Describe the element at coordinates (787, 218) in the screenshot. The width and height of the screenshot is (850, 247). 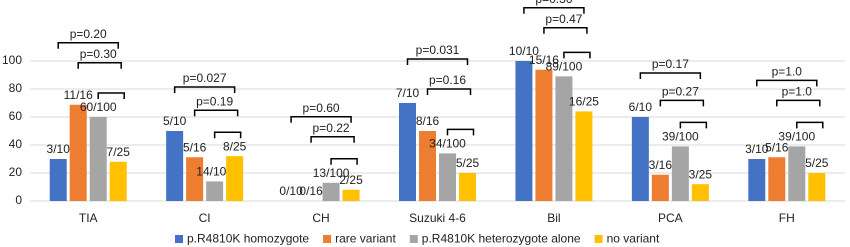
I see `x-tick-label: FH` at that location.